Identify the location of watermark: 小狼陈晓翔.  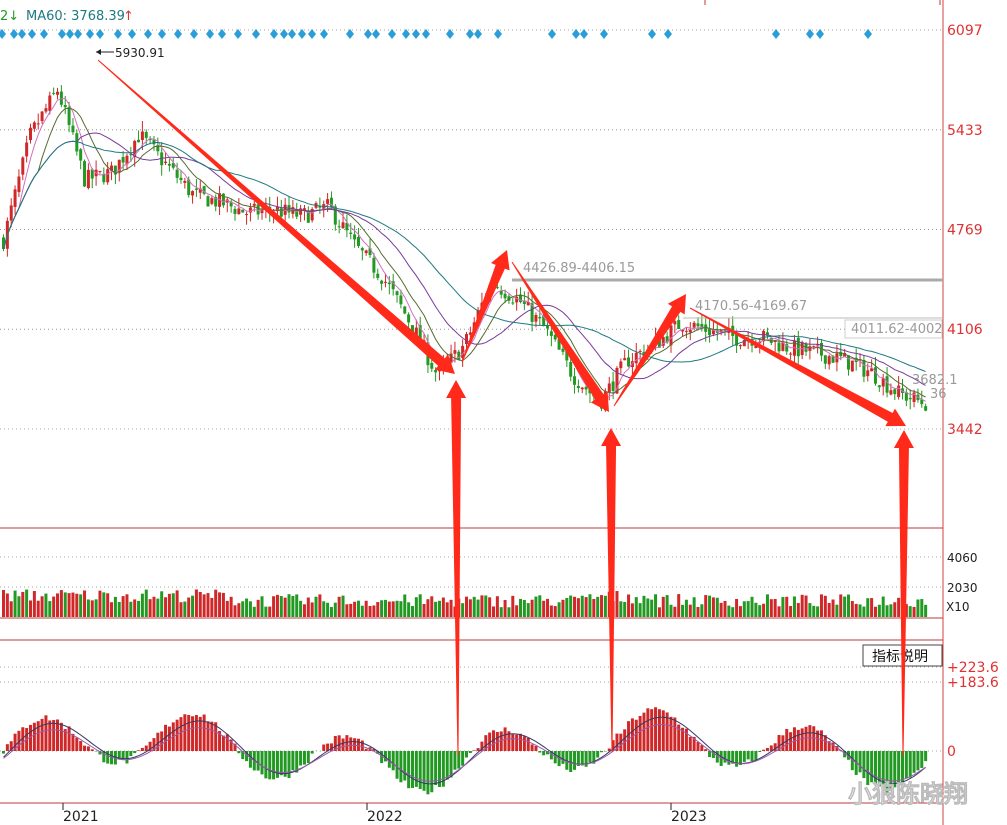
(908, 794).